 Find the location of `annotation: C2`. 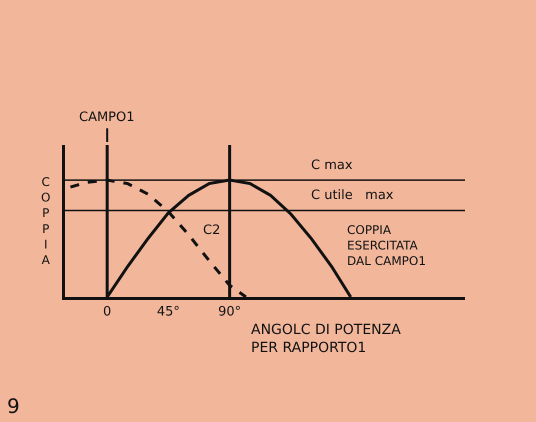

annotation: C2 is located at coordinates (211, 230).